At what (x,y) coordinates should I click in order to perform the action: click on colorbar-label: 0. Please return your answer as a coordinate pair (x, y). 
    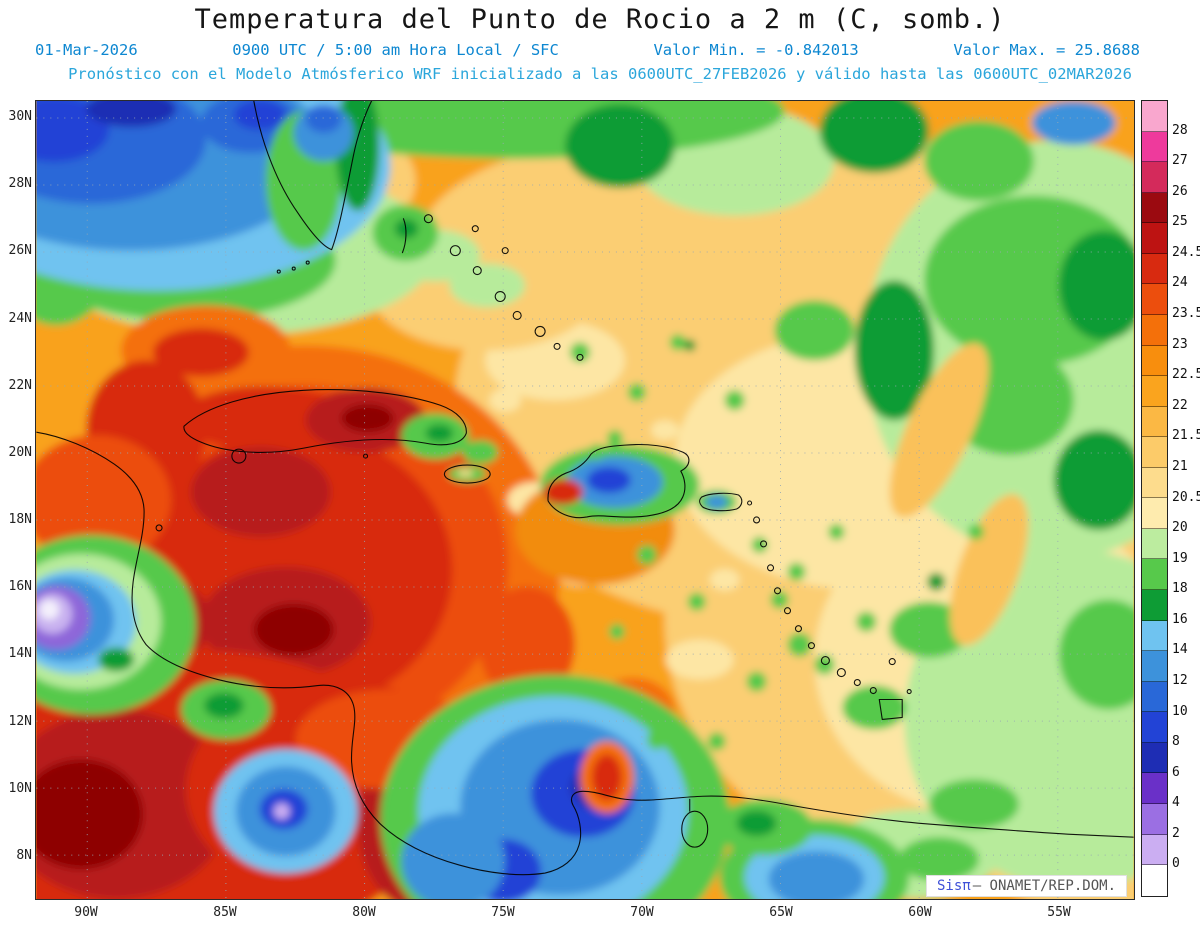
    Looking at the image, I should click on (1176, 864).